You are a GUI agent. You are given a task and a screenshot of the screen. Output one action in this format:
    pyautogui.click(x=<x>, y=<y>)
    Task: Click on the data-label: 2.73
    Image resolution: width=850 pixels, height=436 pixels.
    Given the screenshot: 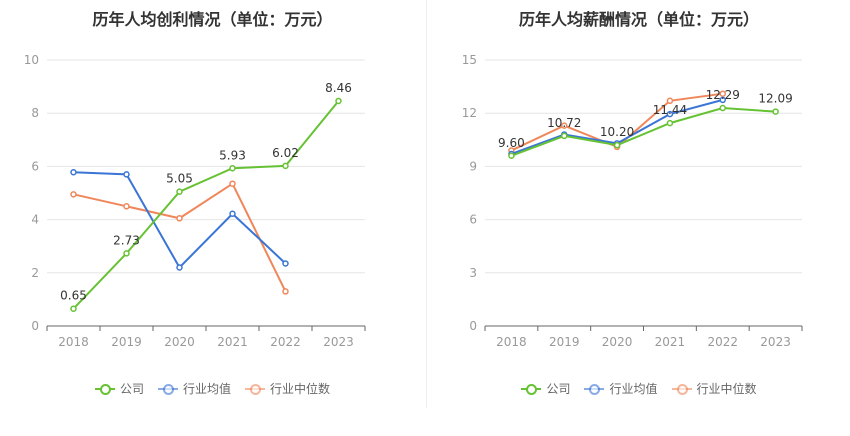 What is the action you would take?
    pyautogui.click(x=126, y=240)
    